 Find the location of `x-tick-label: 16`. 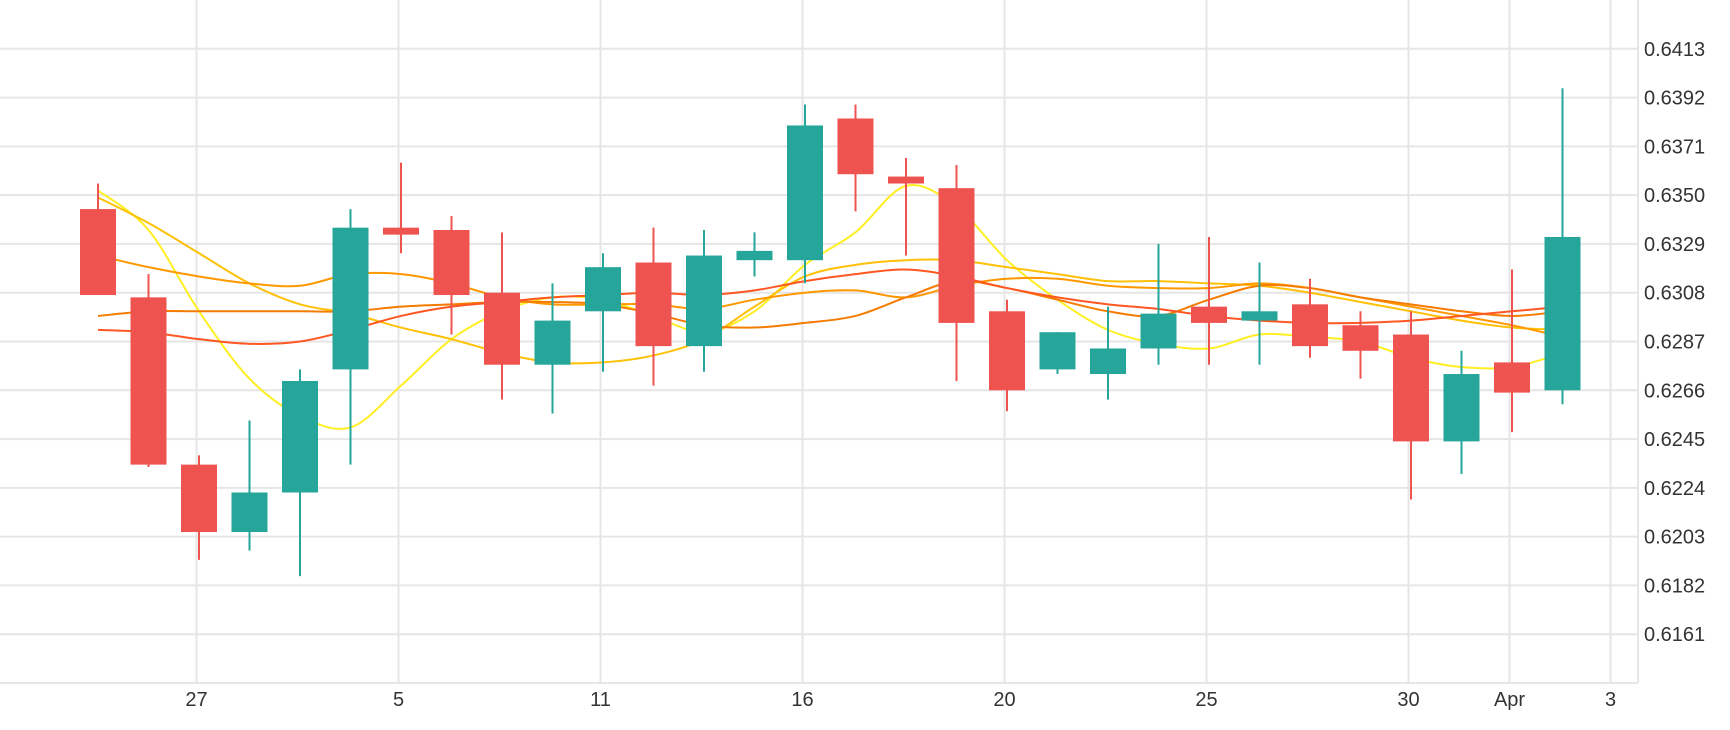

x-tick-label: 16 is located at coordinates (802, 700).